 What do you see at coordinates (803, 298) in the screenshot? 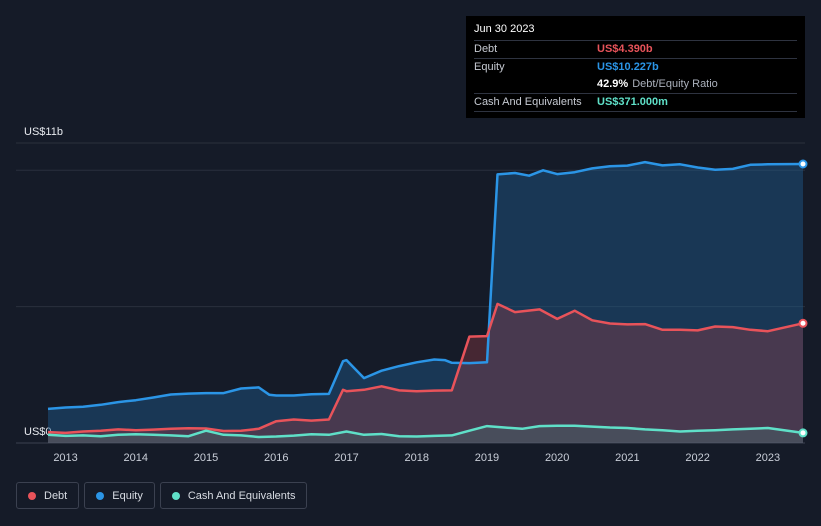
I see `series-endpoints` at bounding box center [803, 298].